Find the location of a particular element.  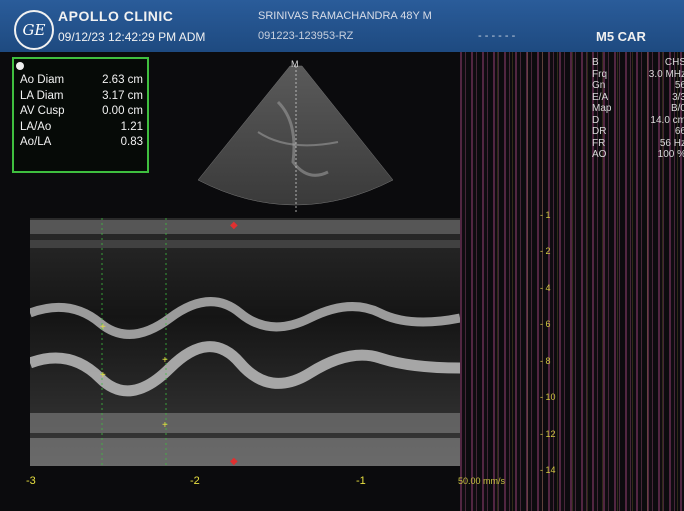

measurement-panel-header is located at coordinates (80, 66).